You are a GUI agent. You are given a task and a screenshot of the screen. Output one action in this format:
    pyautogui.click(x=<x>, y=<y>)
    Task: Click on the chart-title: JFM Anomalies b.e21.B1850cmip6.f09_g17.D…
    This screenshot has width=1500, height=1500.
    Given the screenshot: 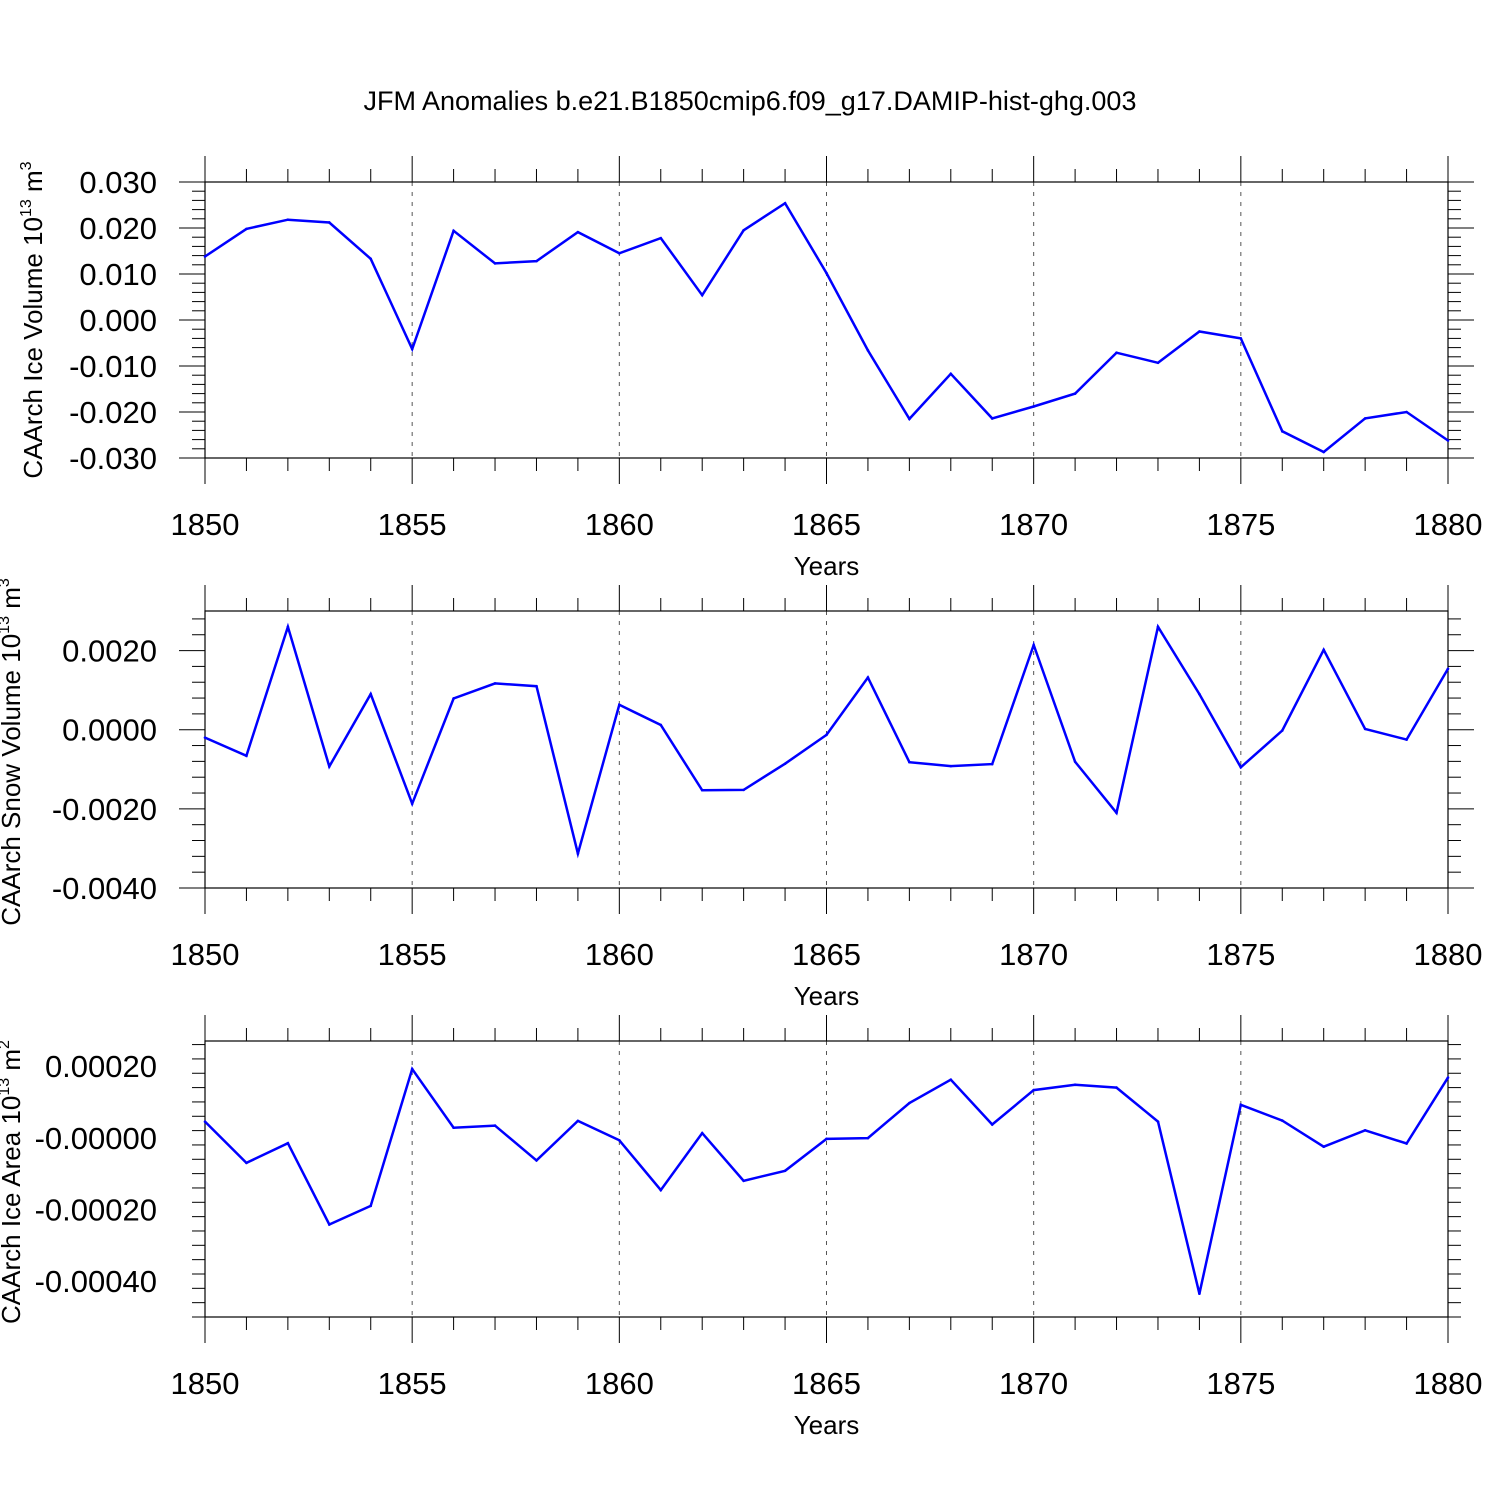 What is the action you would take?
    pyautogui.click(x=750, y=101)
    